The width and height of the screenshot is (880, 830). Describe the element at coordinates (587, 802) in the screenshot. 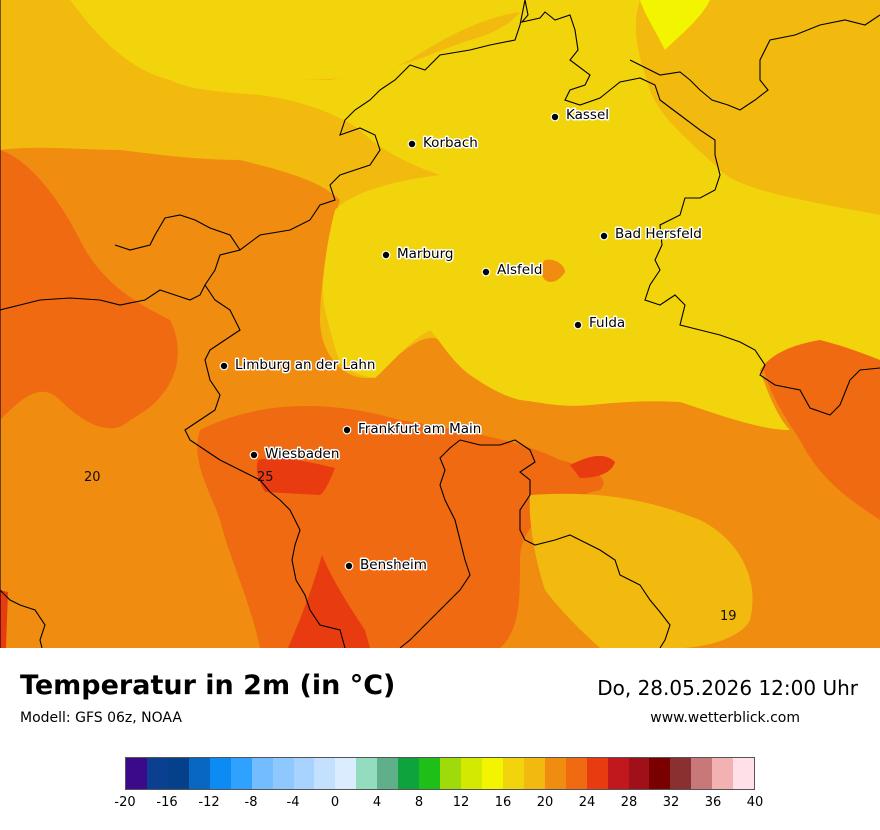

I see `legend-tick-label: 24` at that location.